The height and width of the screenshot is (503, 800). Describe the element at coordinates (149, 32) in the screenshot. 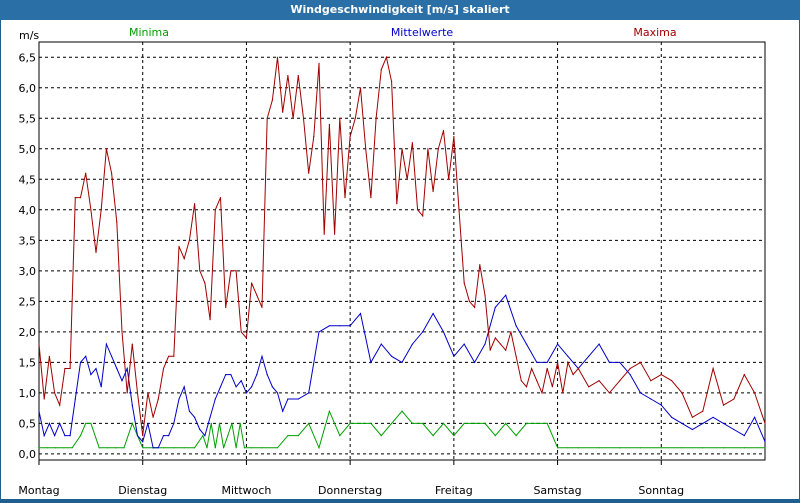

I see `legend-entry-minima: Minima` at that location.